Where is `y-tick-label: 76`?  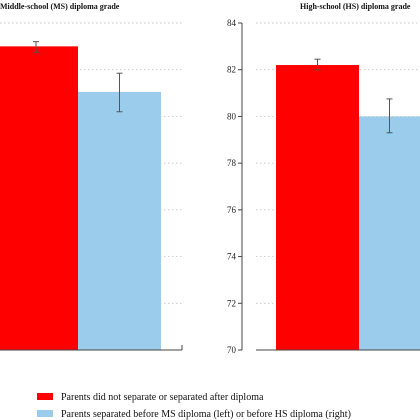 y-tick-label: 76 is located at coordinates (232, 210).